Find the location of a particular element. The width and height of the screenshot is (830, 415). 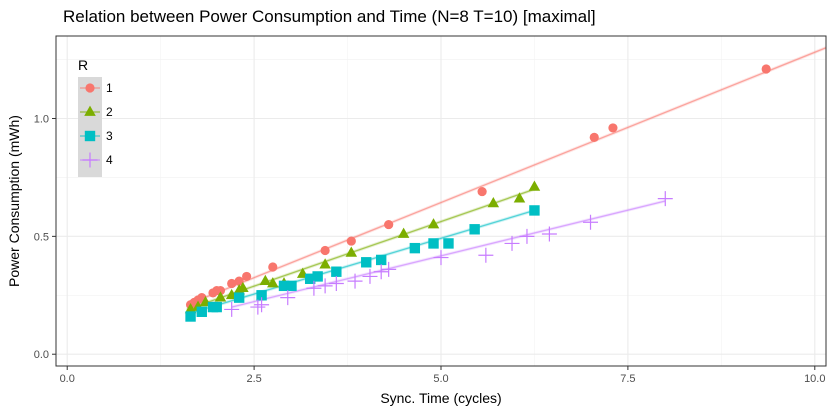

legend-item-2: 2 is located at coordinates (96, 112).